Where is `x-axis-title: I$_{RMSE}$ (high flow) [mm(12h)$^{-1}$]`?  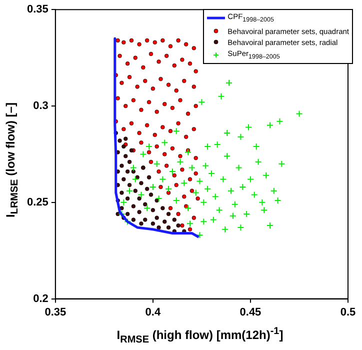 x-axis-title: I$_{RMSE}$ (high flow) [mm(12h)$^{-1}$] is located at coordinates (200, 336).